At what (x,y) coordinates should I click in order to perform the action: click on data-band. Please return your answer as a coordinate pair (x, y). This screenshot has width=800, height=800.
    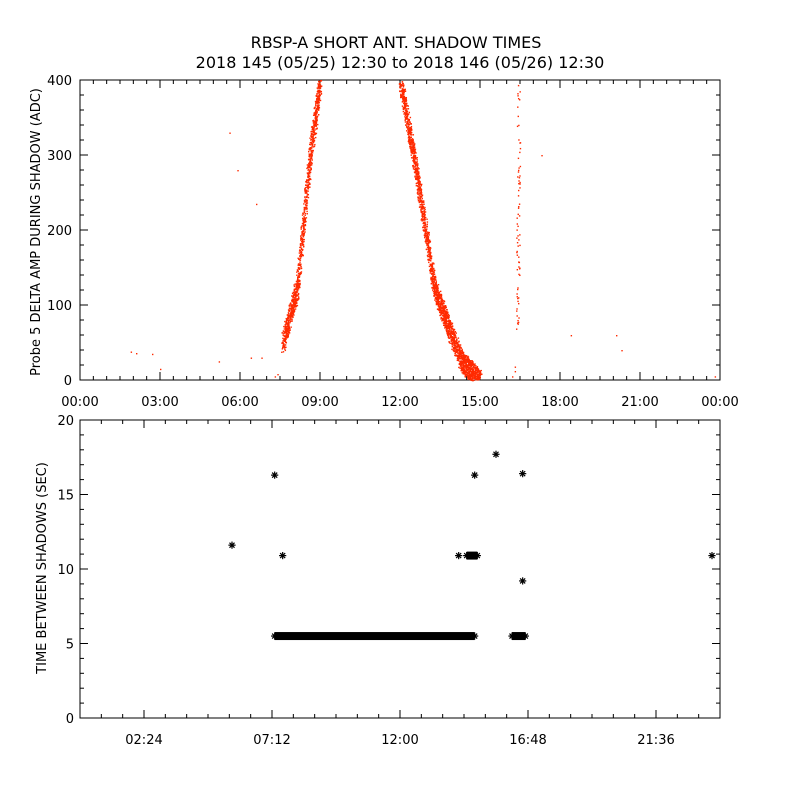
    Looking at the image, I should click on (472, 555).